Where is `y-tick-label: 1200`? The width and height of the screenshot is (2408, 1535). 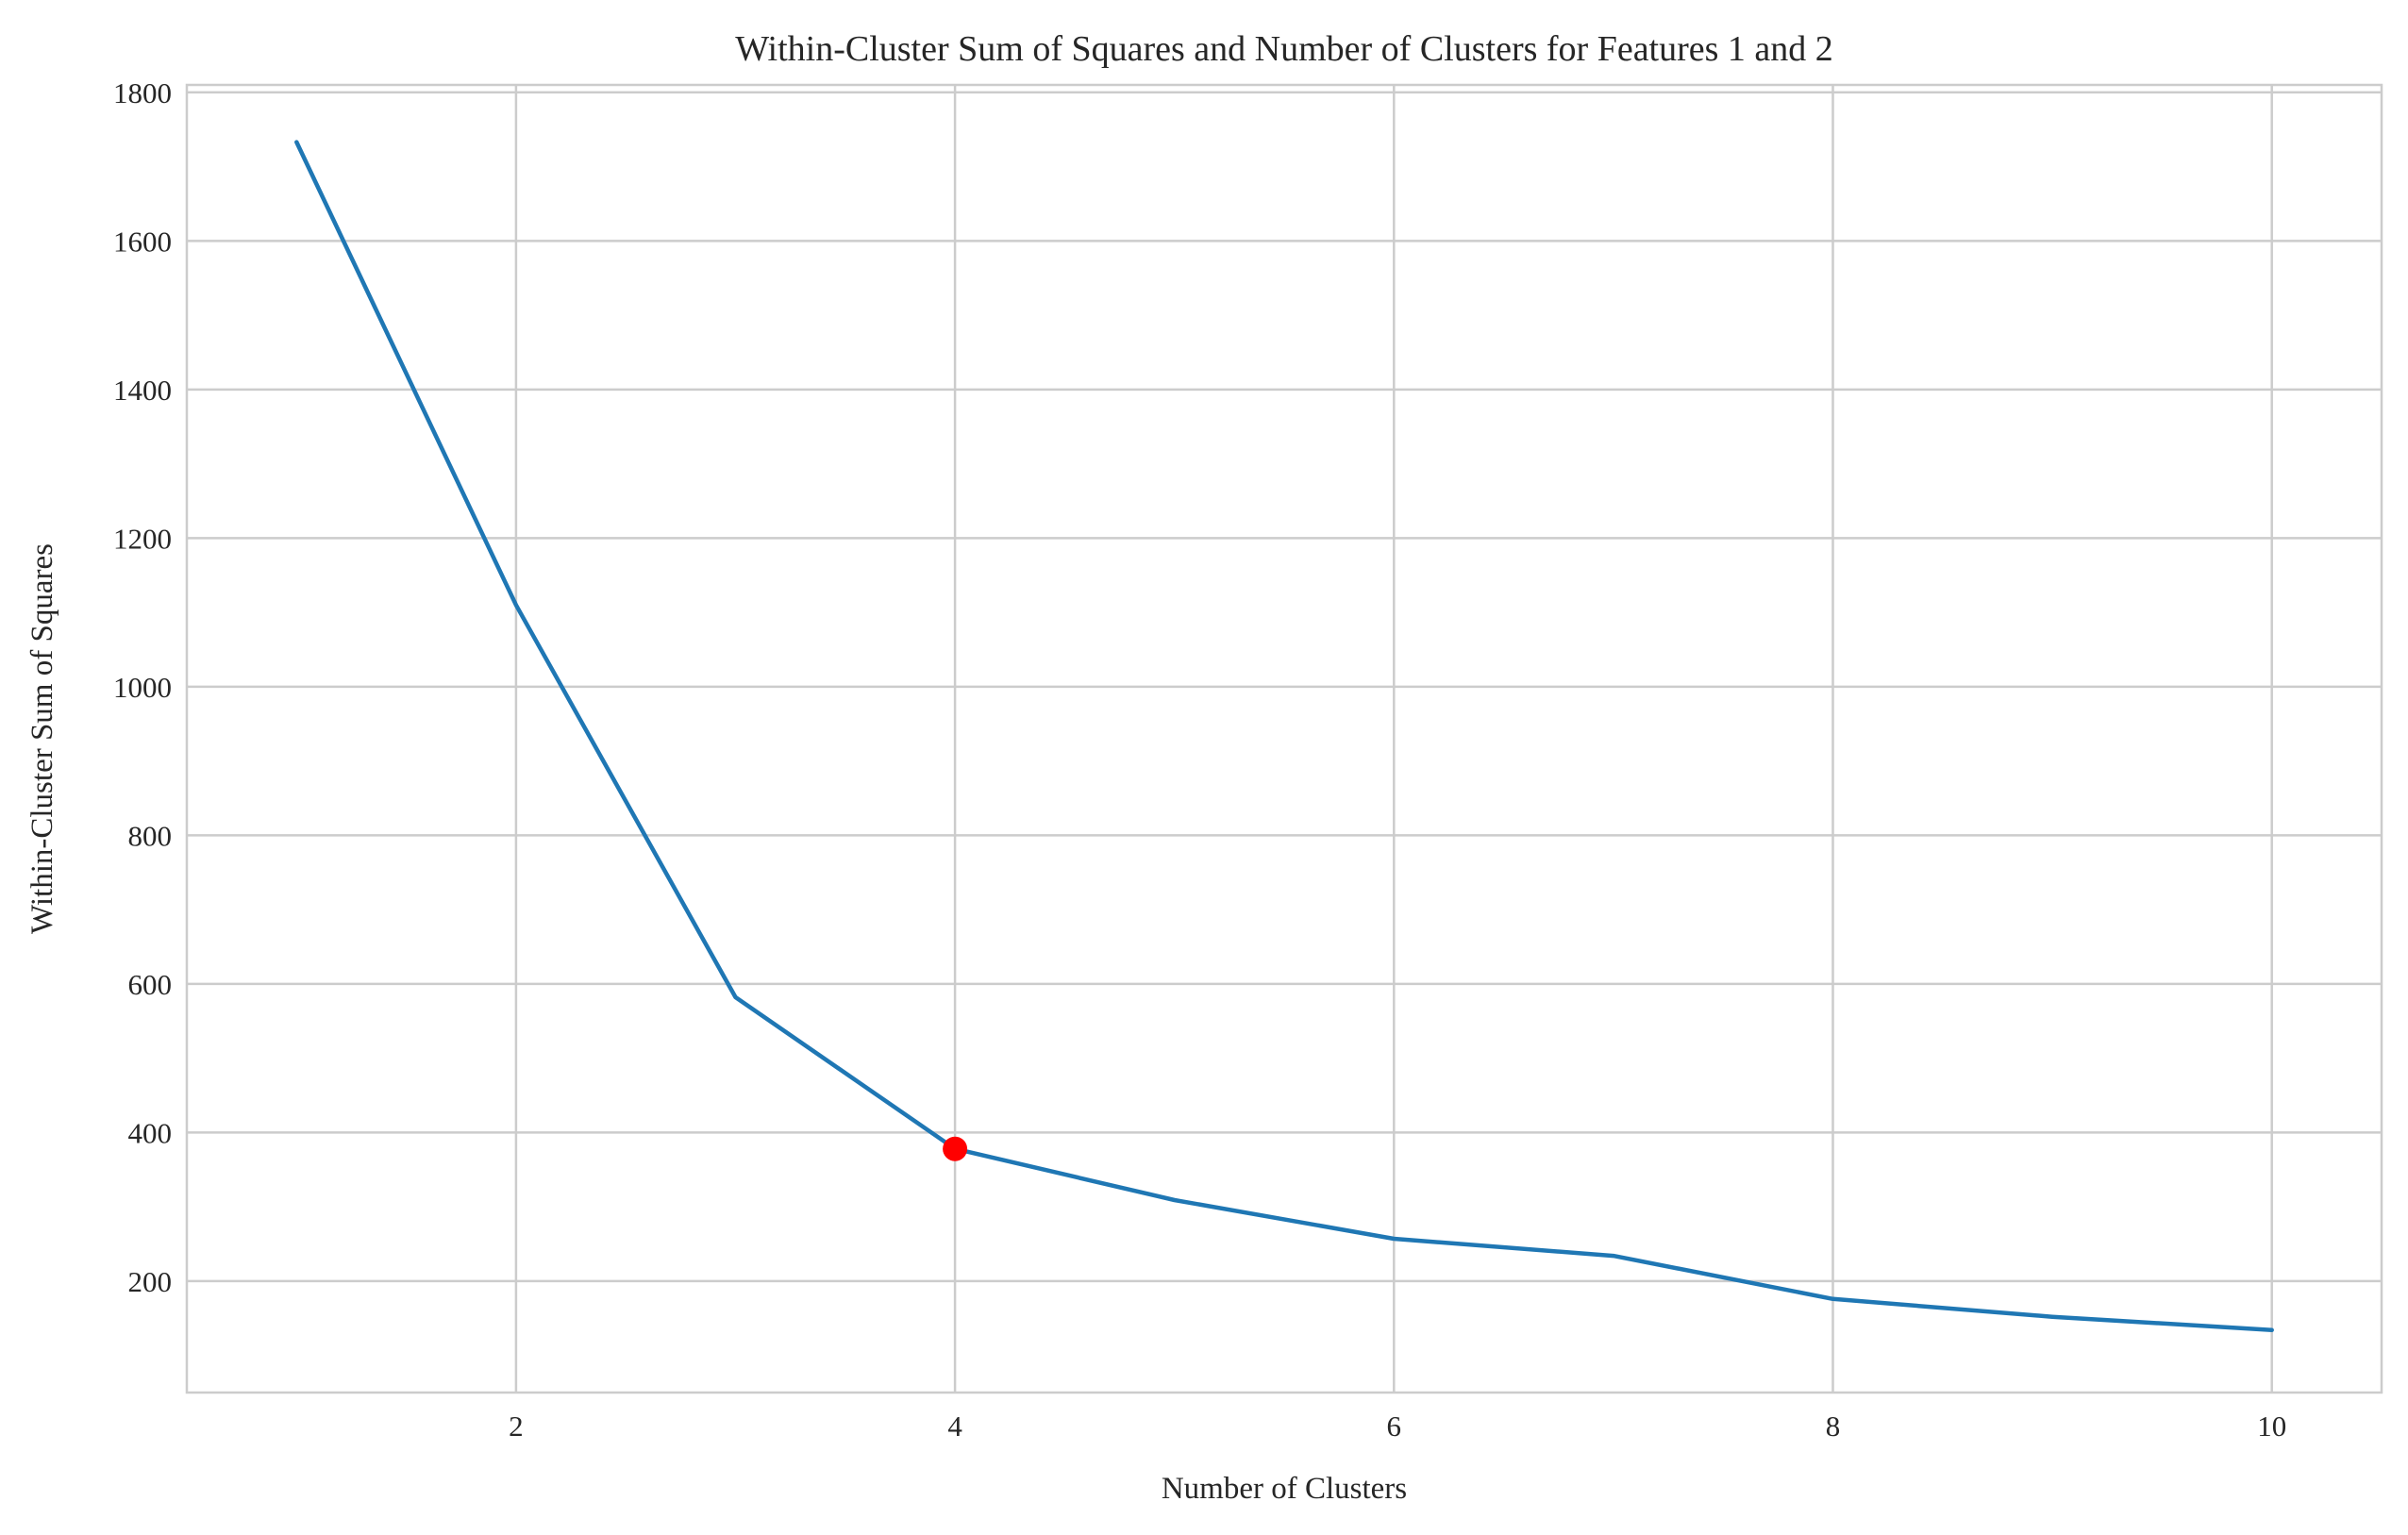 y-tick-label: 1200 is located at coordinates (142, 538).